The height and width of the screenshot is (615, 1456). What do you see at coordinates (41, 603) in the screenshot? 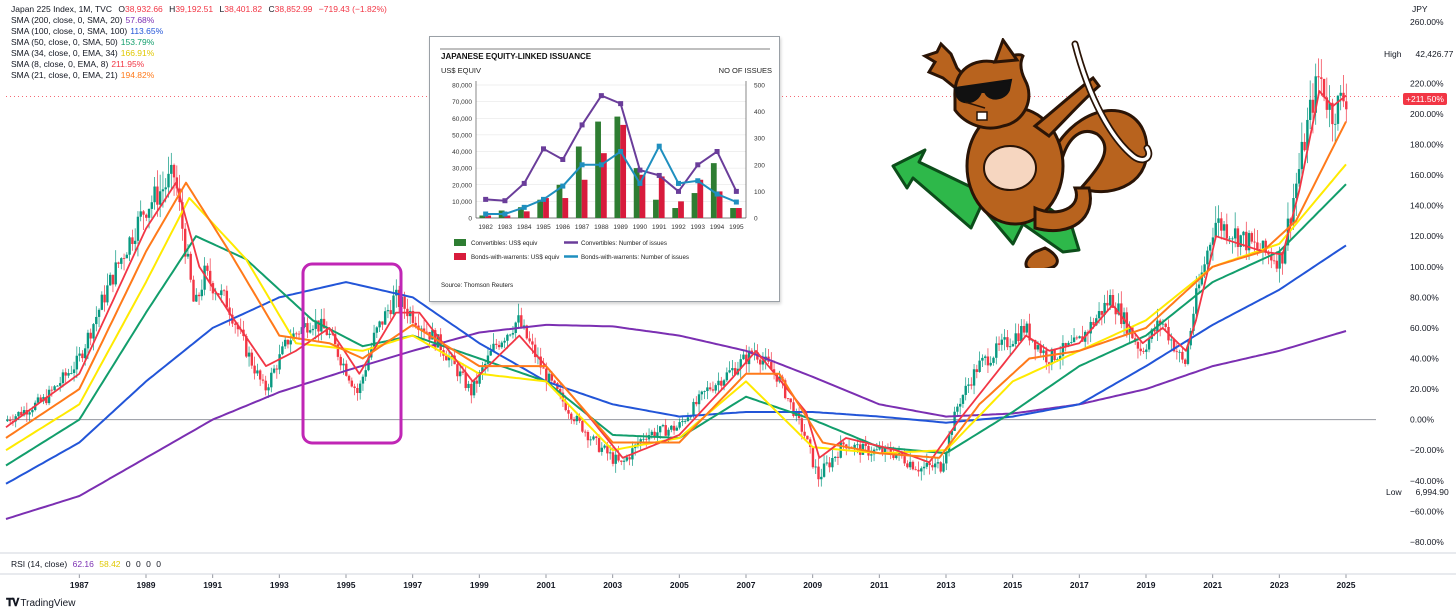
I see `tradingview-logo: 𝐓𝐕 TradingView` at bounding box center [41, 603].